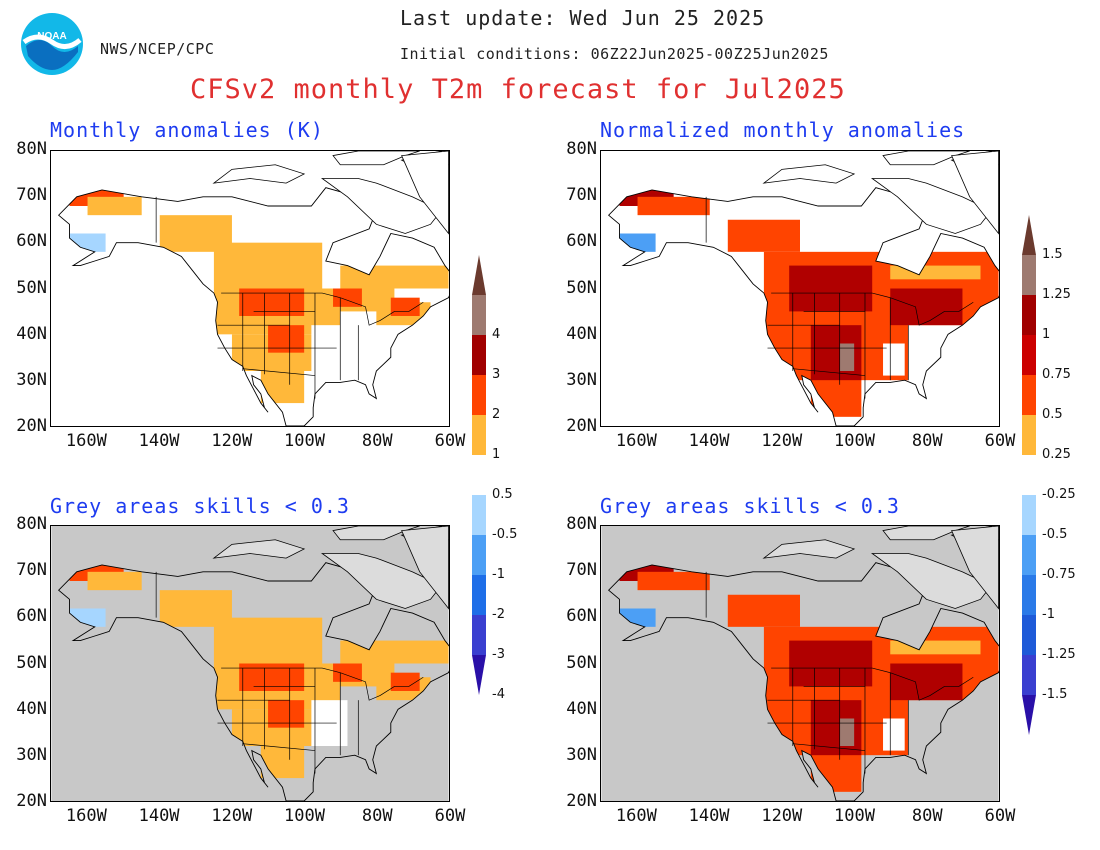  I want to click on noaa-logo: NOAA, so click(52, 46).